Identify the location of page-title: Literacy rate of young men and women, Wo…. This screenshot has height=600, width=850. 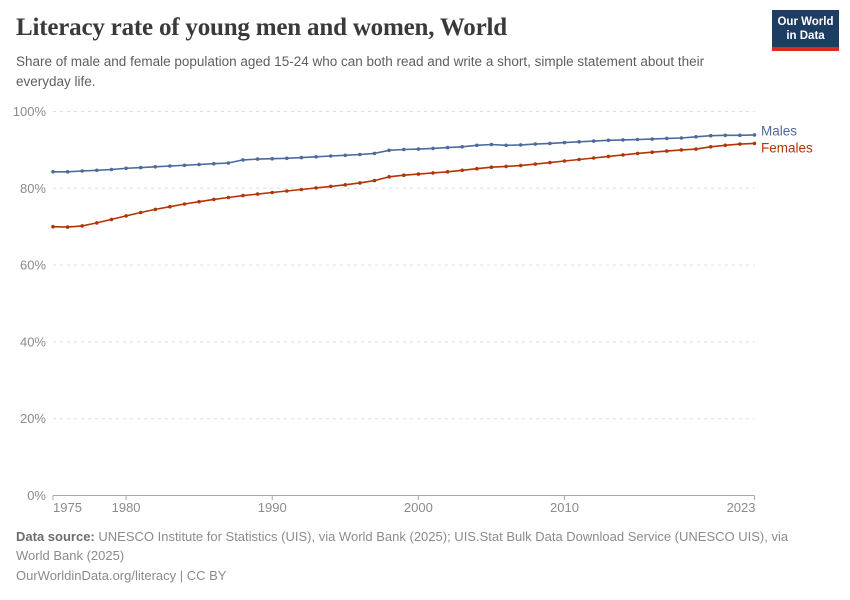
(261, 27).